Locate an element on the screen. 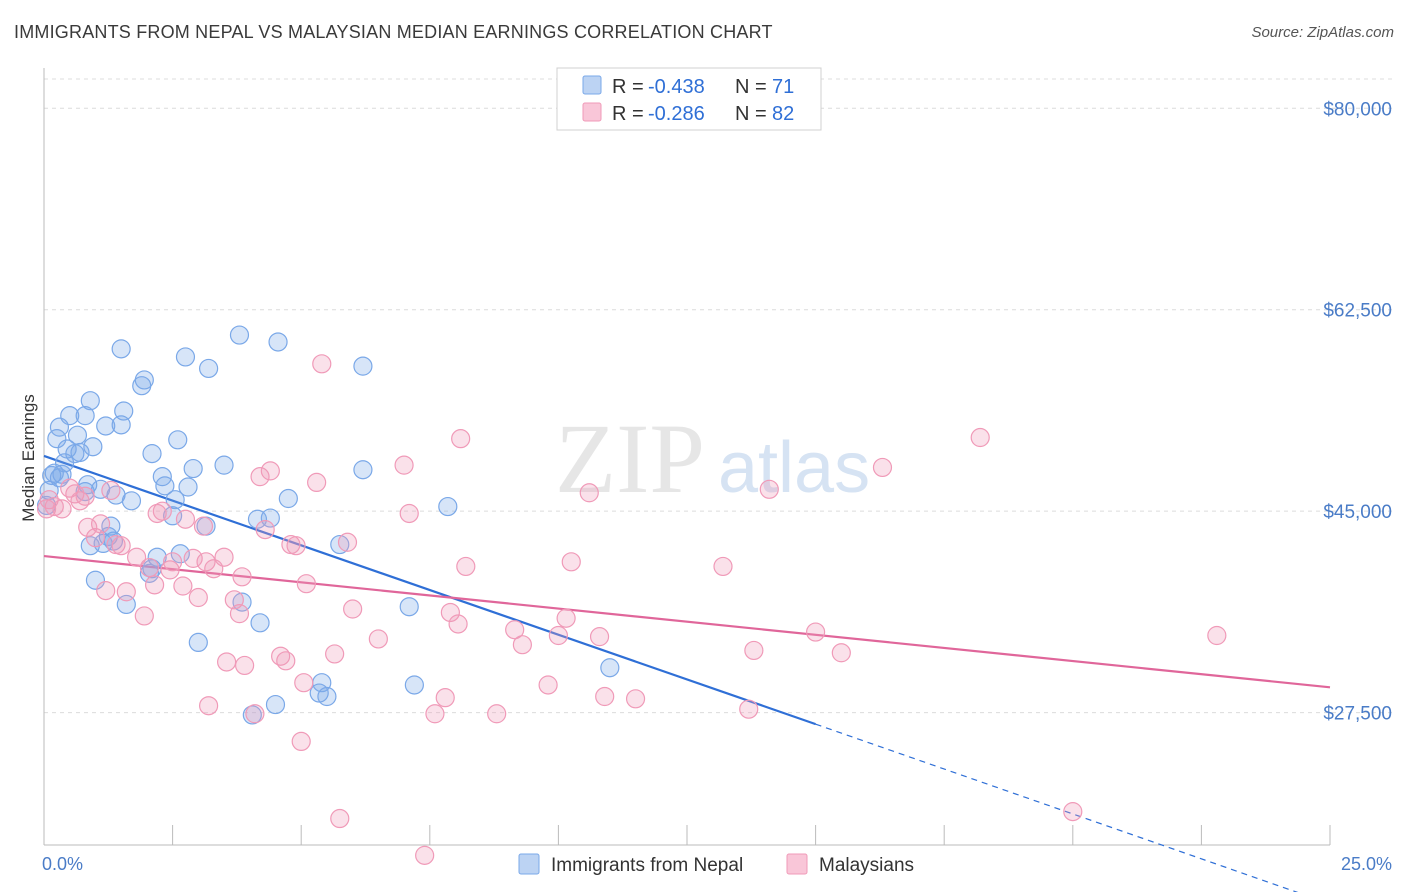  y-tick-label: $45,000 is located at coordinates (1357, 512).